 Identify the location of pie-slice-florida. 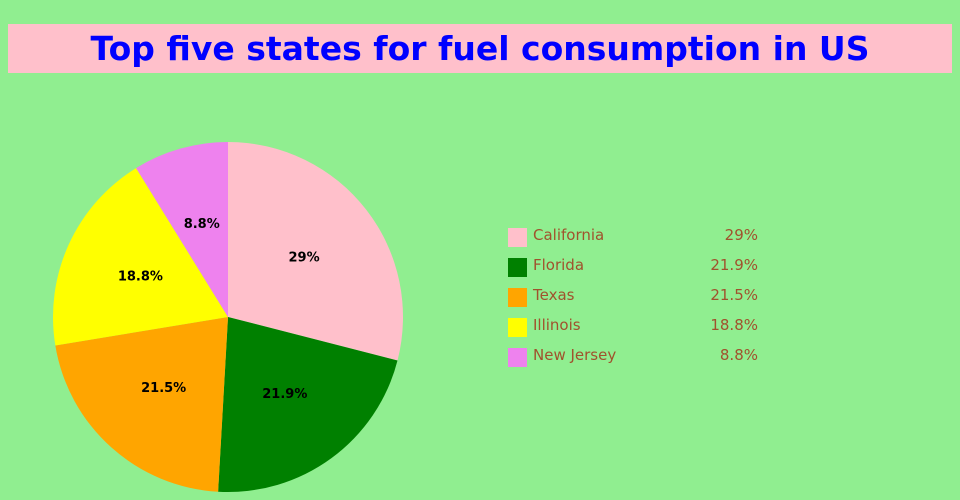
(308, 405).